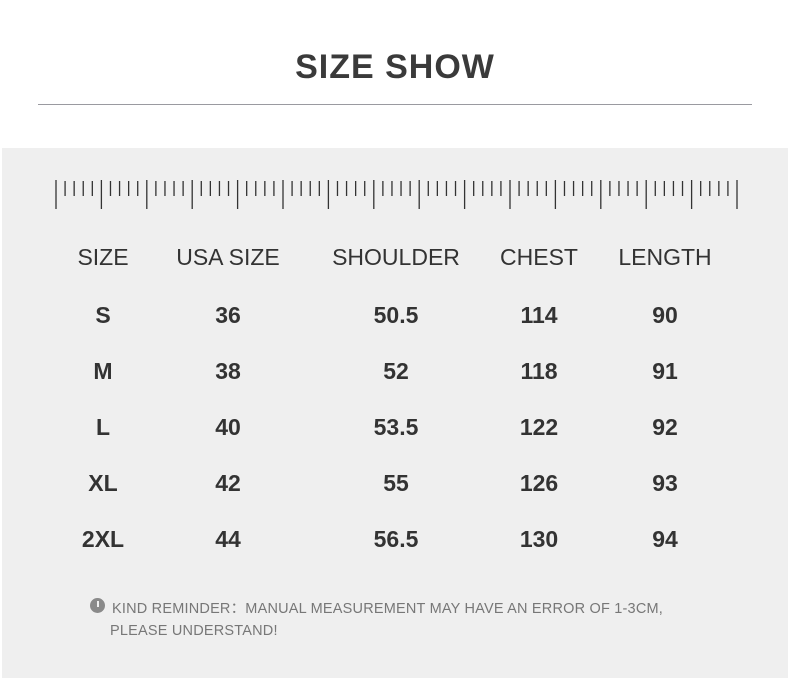 The height and width of the screenshot is (678, 790). I want to click on column-header: LENGTH, so click(665, 257).